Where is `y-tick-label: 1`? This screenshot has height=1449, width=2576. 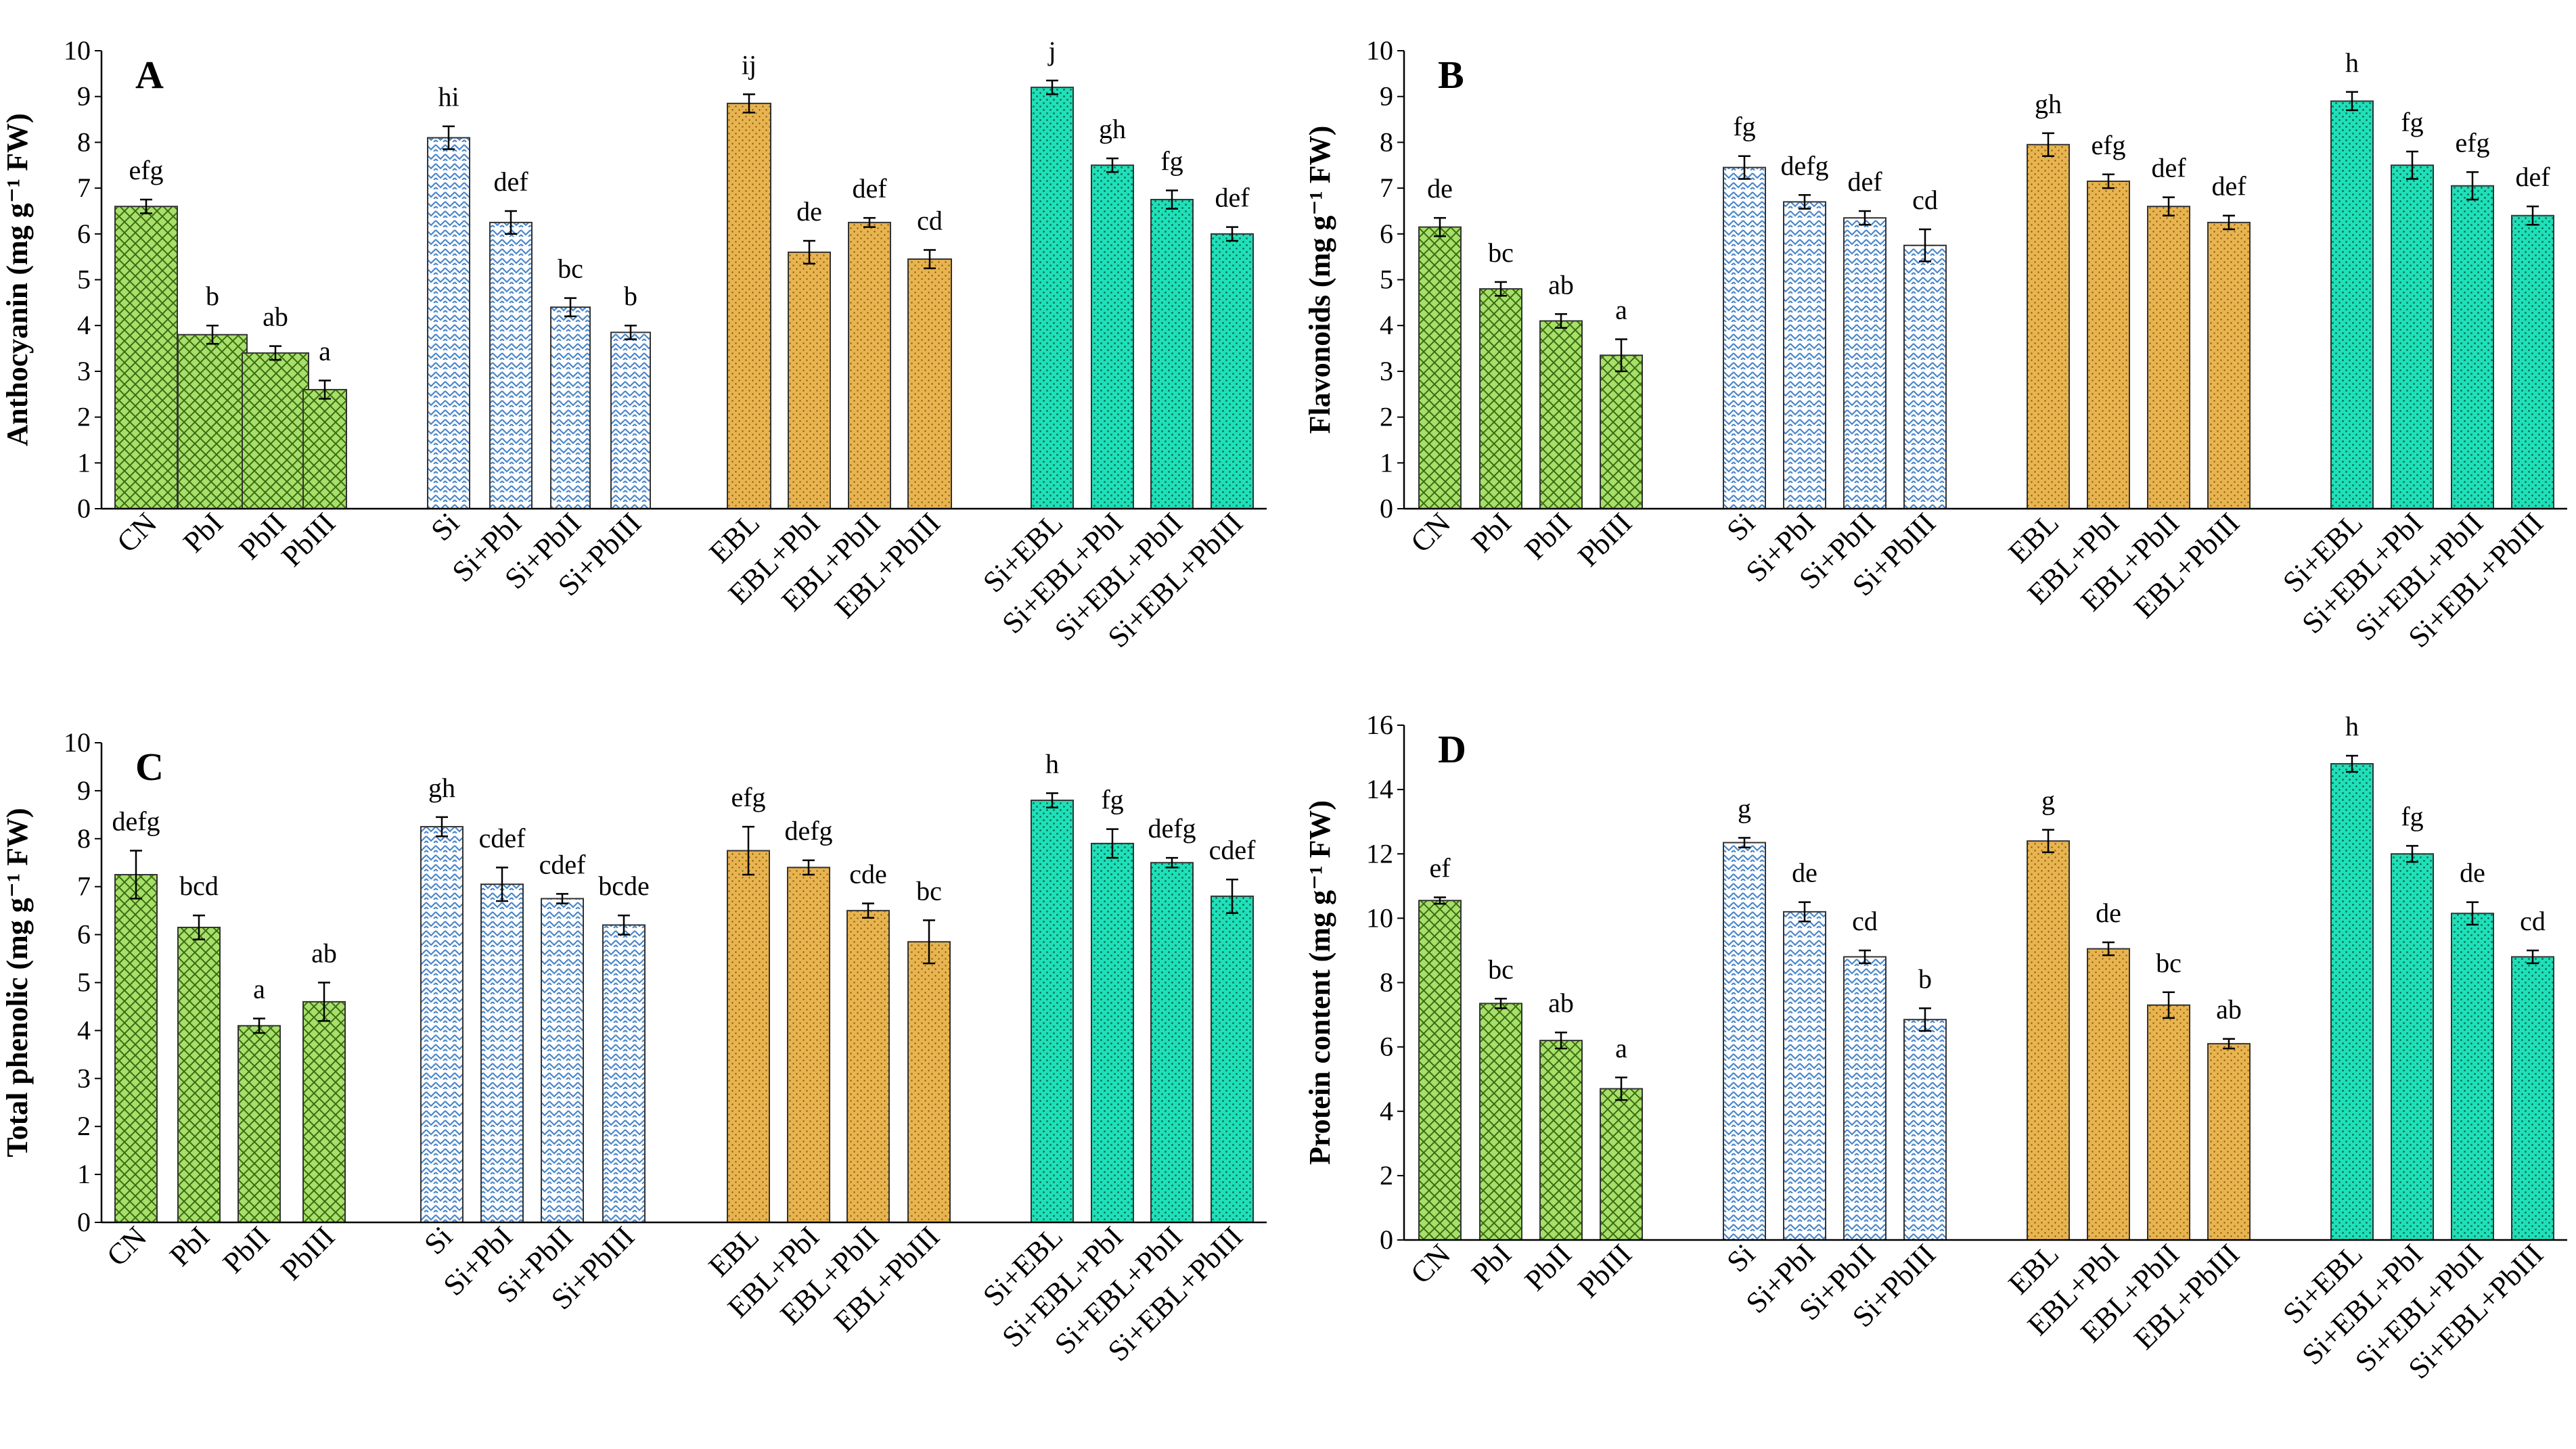 y-tick-label: 1 is located at coordinates (84, 1174).